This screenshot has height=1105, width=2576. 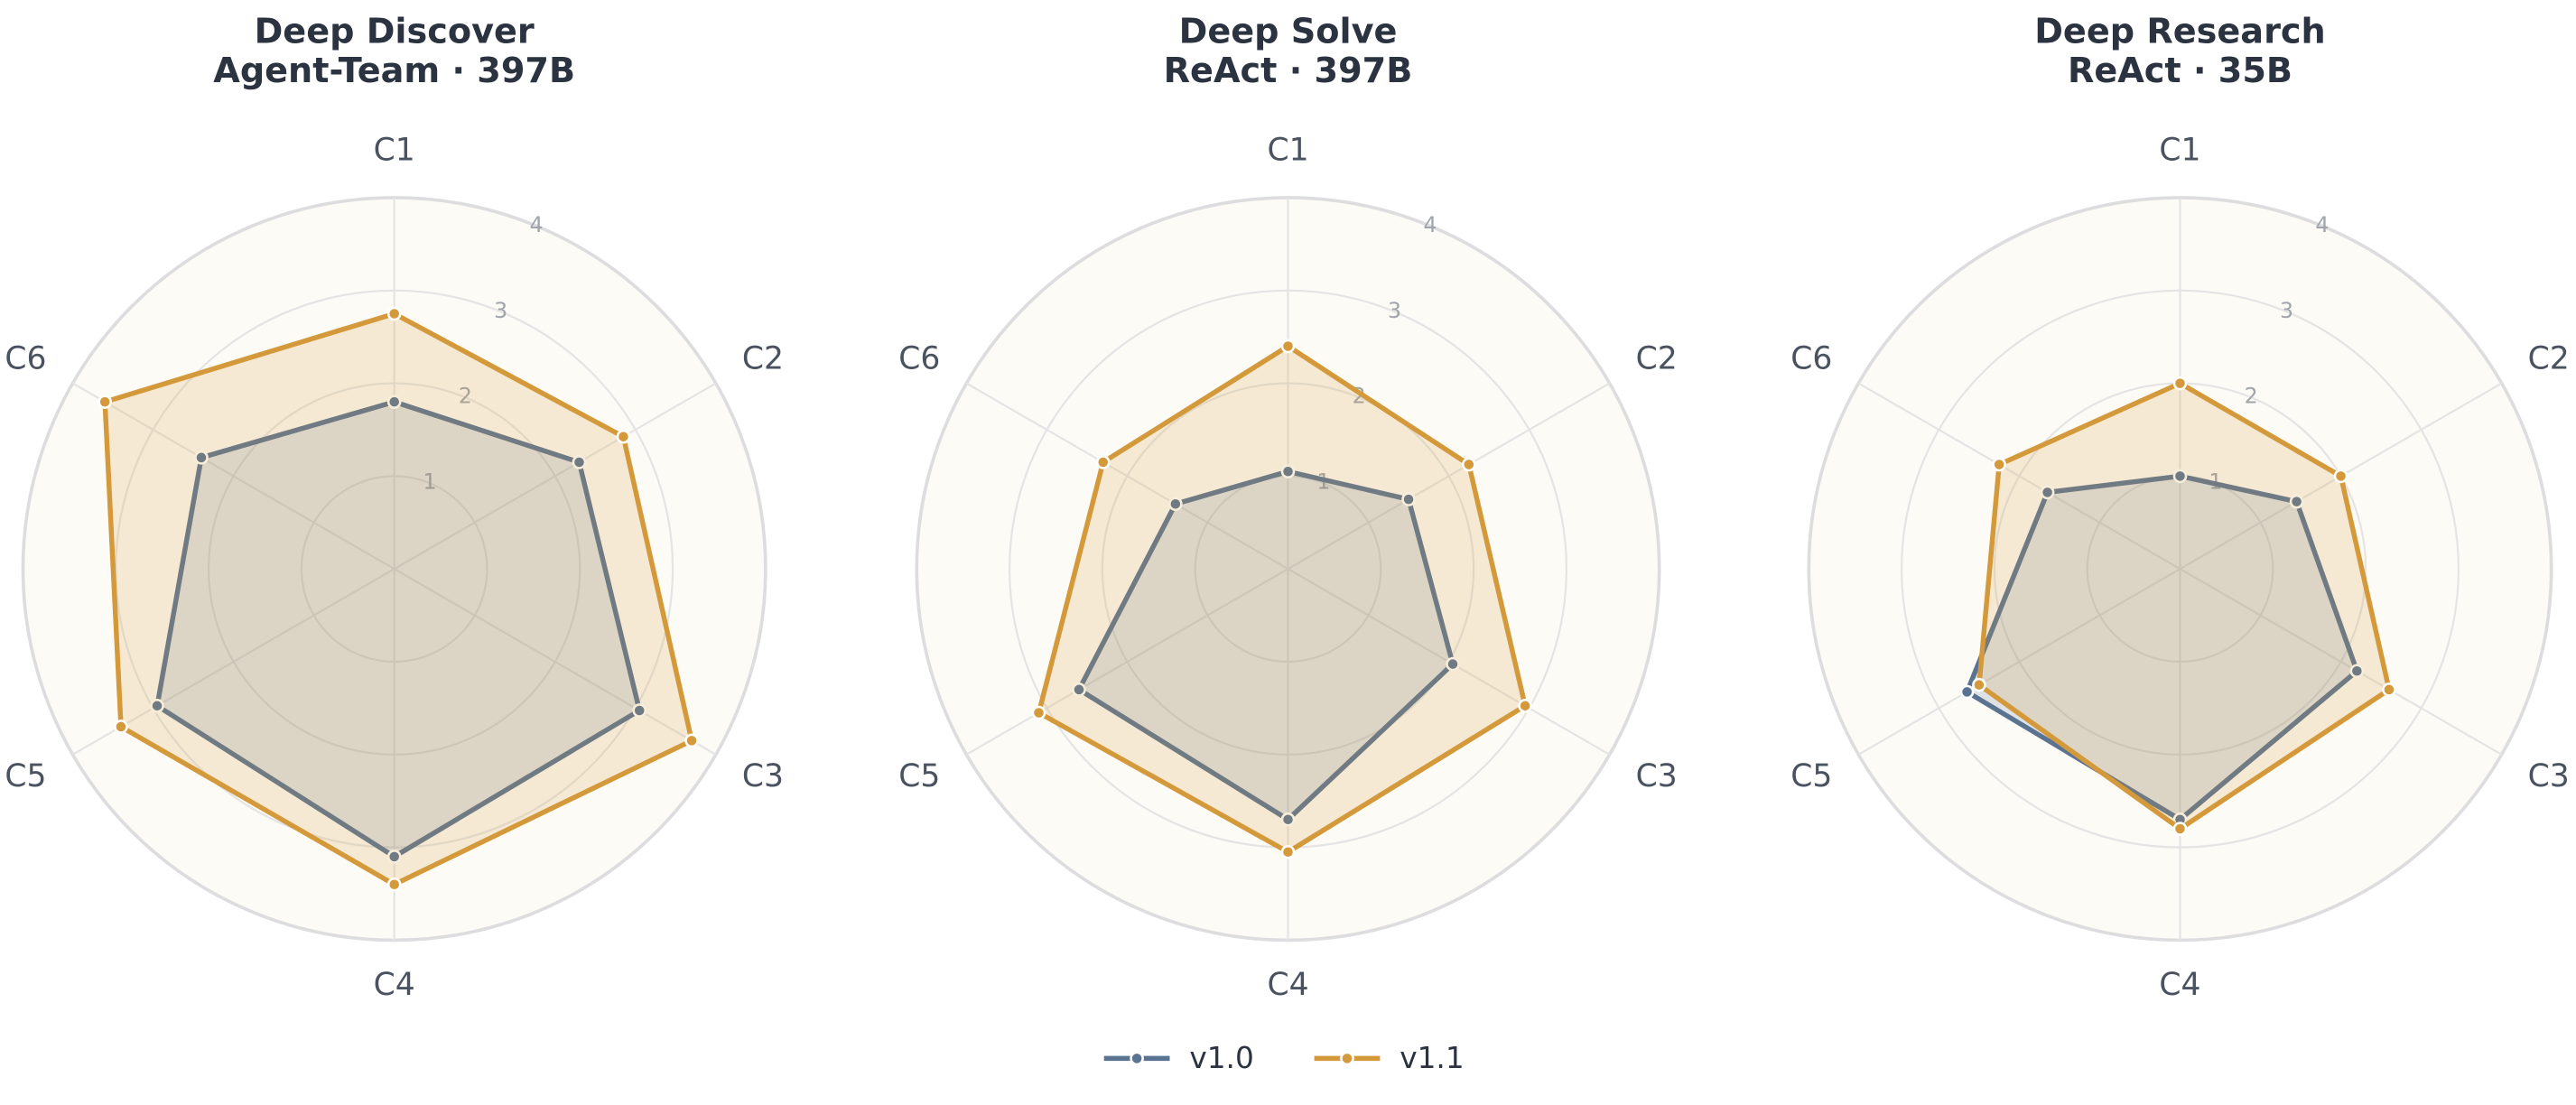 What do you see at coordinates (1221, 1058) in the screenshot?
I see `legend-label: v1.0` at bounding box center [1221, 1058].